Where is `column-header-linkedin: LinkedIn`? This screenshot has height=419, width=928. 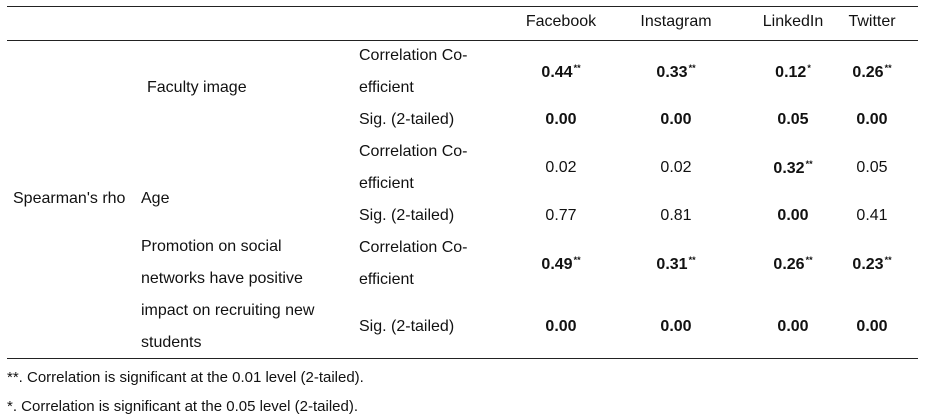
column-header-linkedin: LinkedIn is located at coordinates (793, 21).